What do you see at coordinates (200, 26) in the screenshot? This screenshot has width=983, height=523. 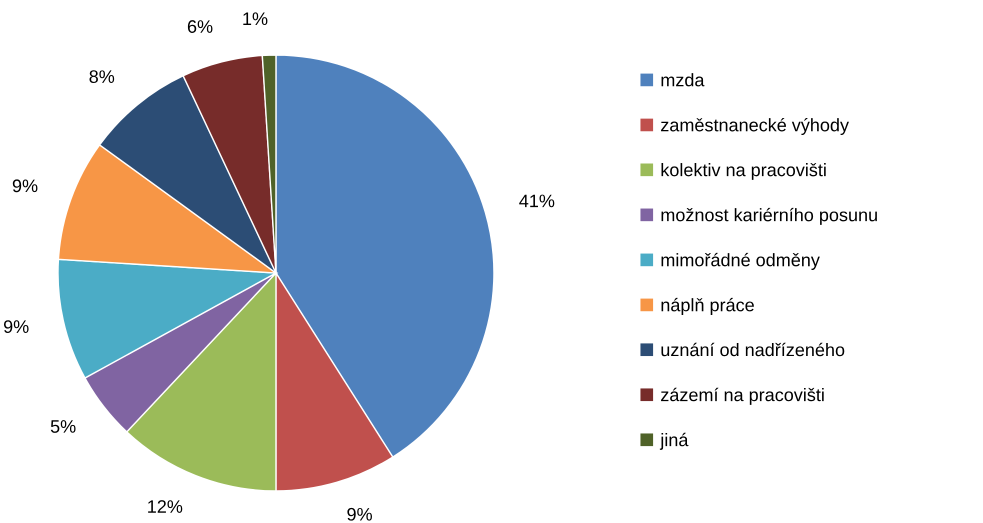 I see `data-label: 6%` at bounding box center [200, 26].